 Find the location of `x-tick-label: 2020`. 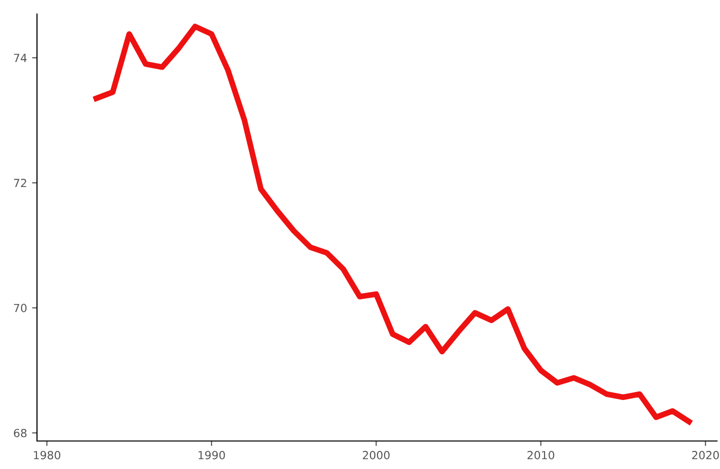

x-tick-label: 2020 is located at coordinates (705, 455).